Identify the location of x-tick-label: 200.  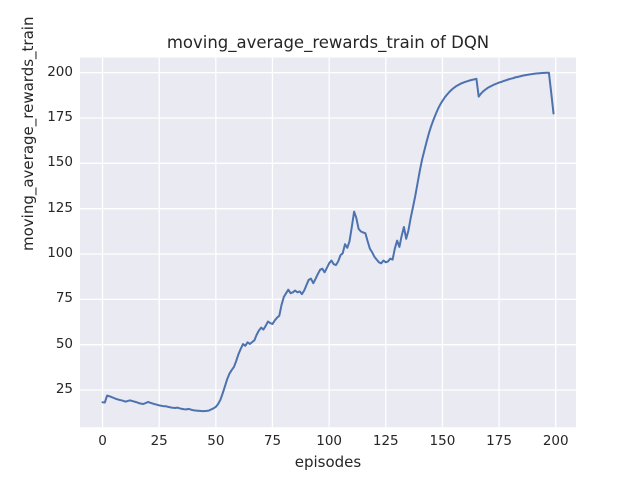
(555, 441).